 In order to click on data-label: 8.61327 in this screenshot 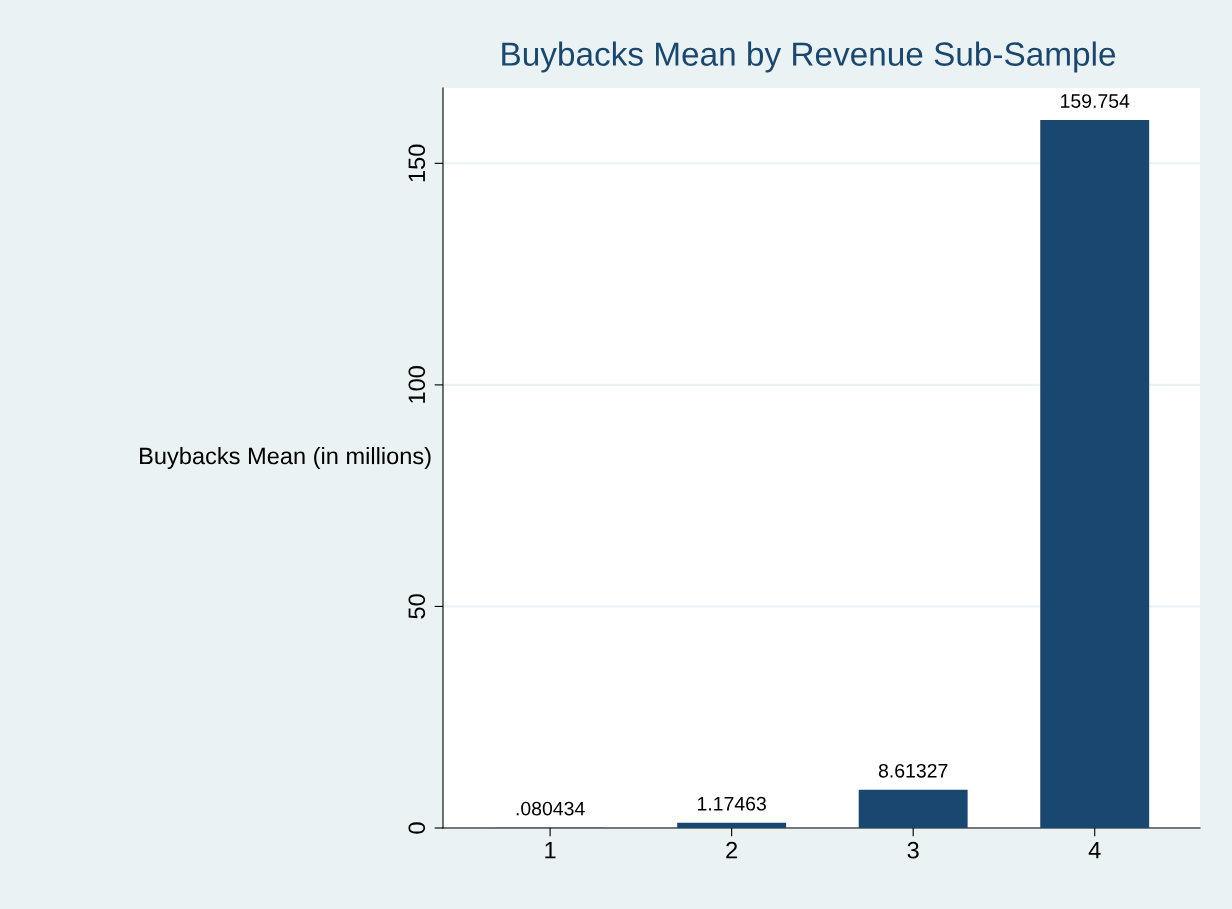, I will do `click(913, 770)`.